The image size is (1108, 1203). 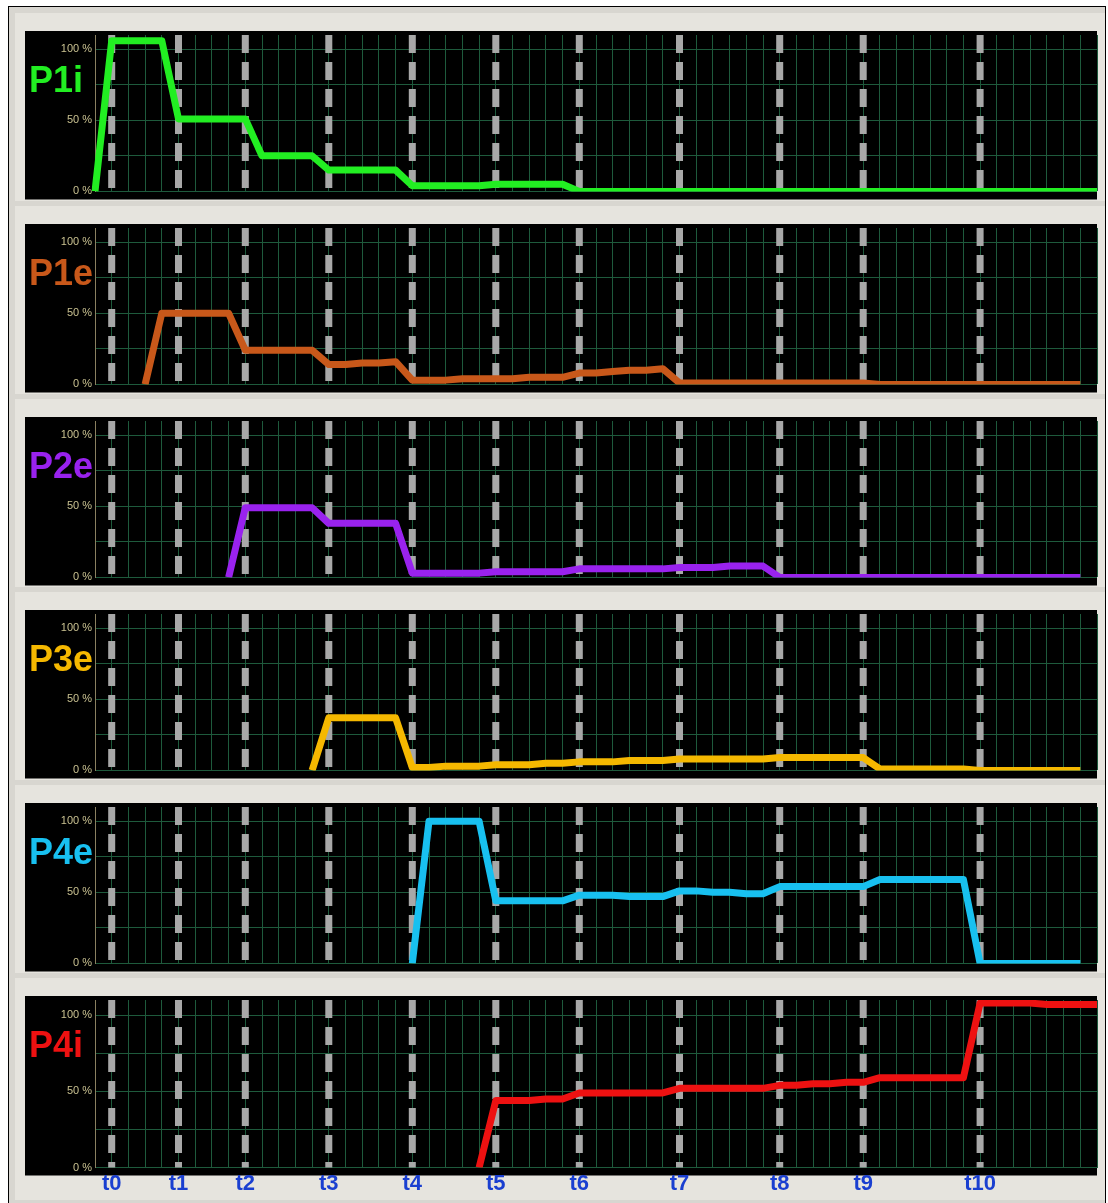 What do you see at coordinates (61, 465) in the screenshot?
I see `text: P2e` at bounding box center [61, 465].